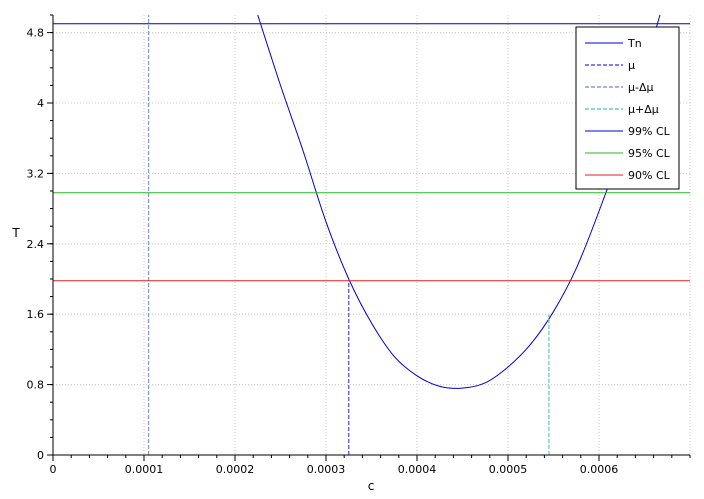  What do you see at coordinates (599, 469) in the screenshot?
I see `x-tick-label: 0.0006` at bounding box center [599, 469].